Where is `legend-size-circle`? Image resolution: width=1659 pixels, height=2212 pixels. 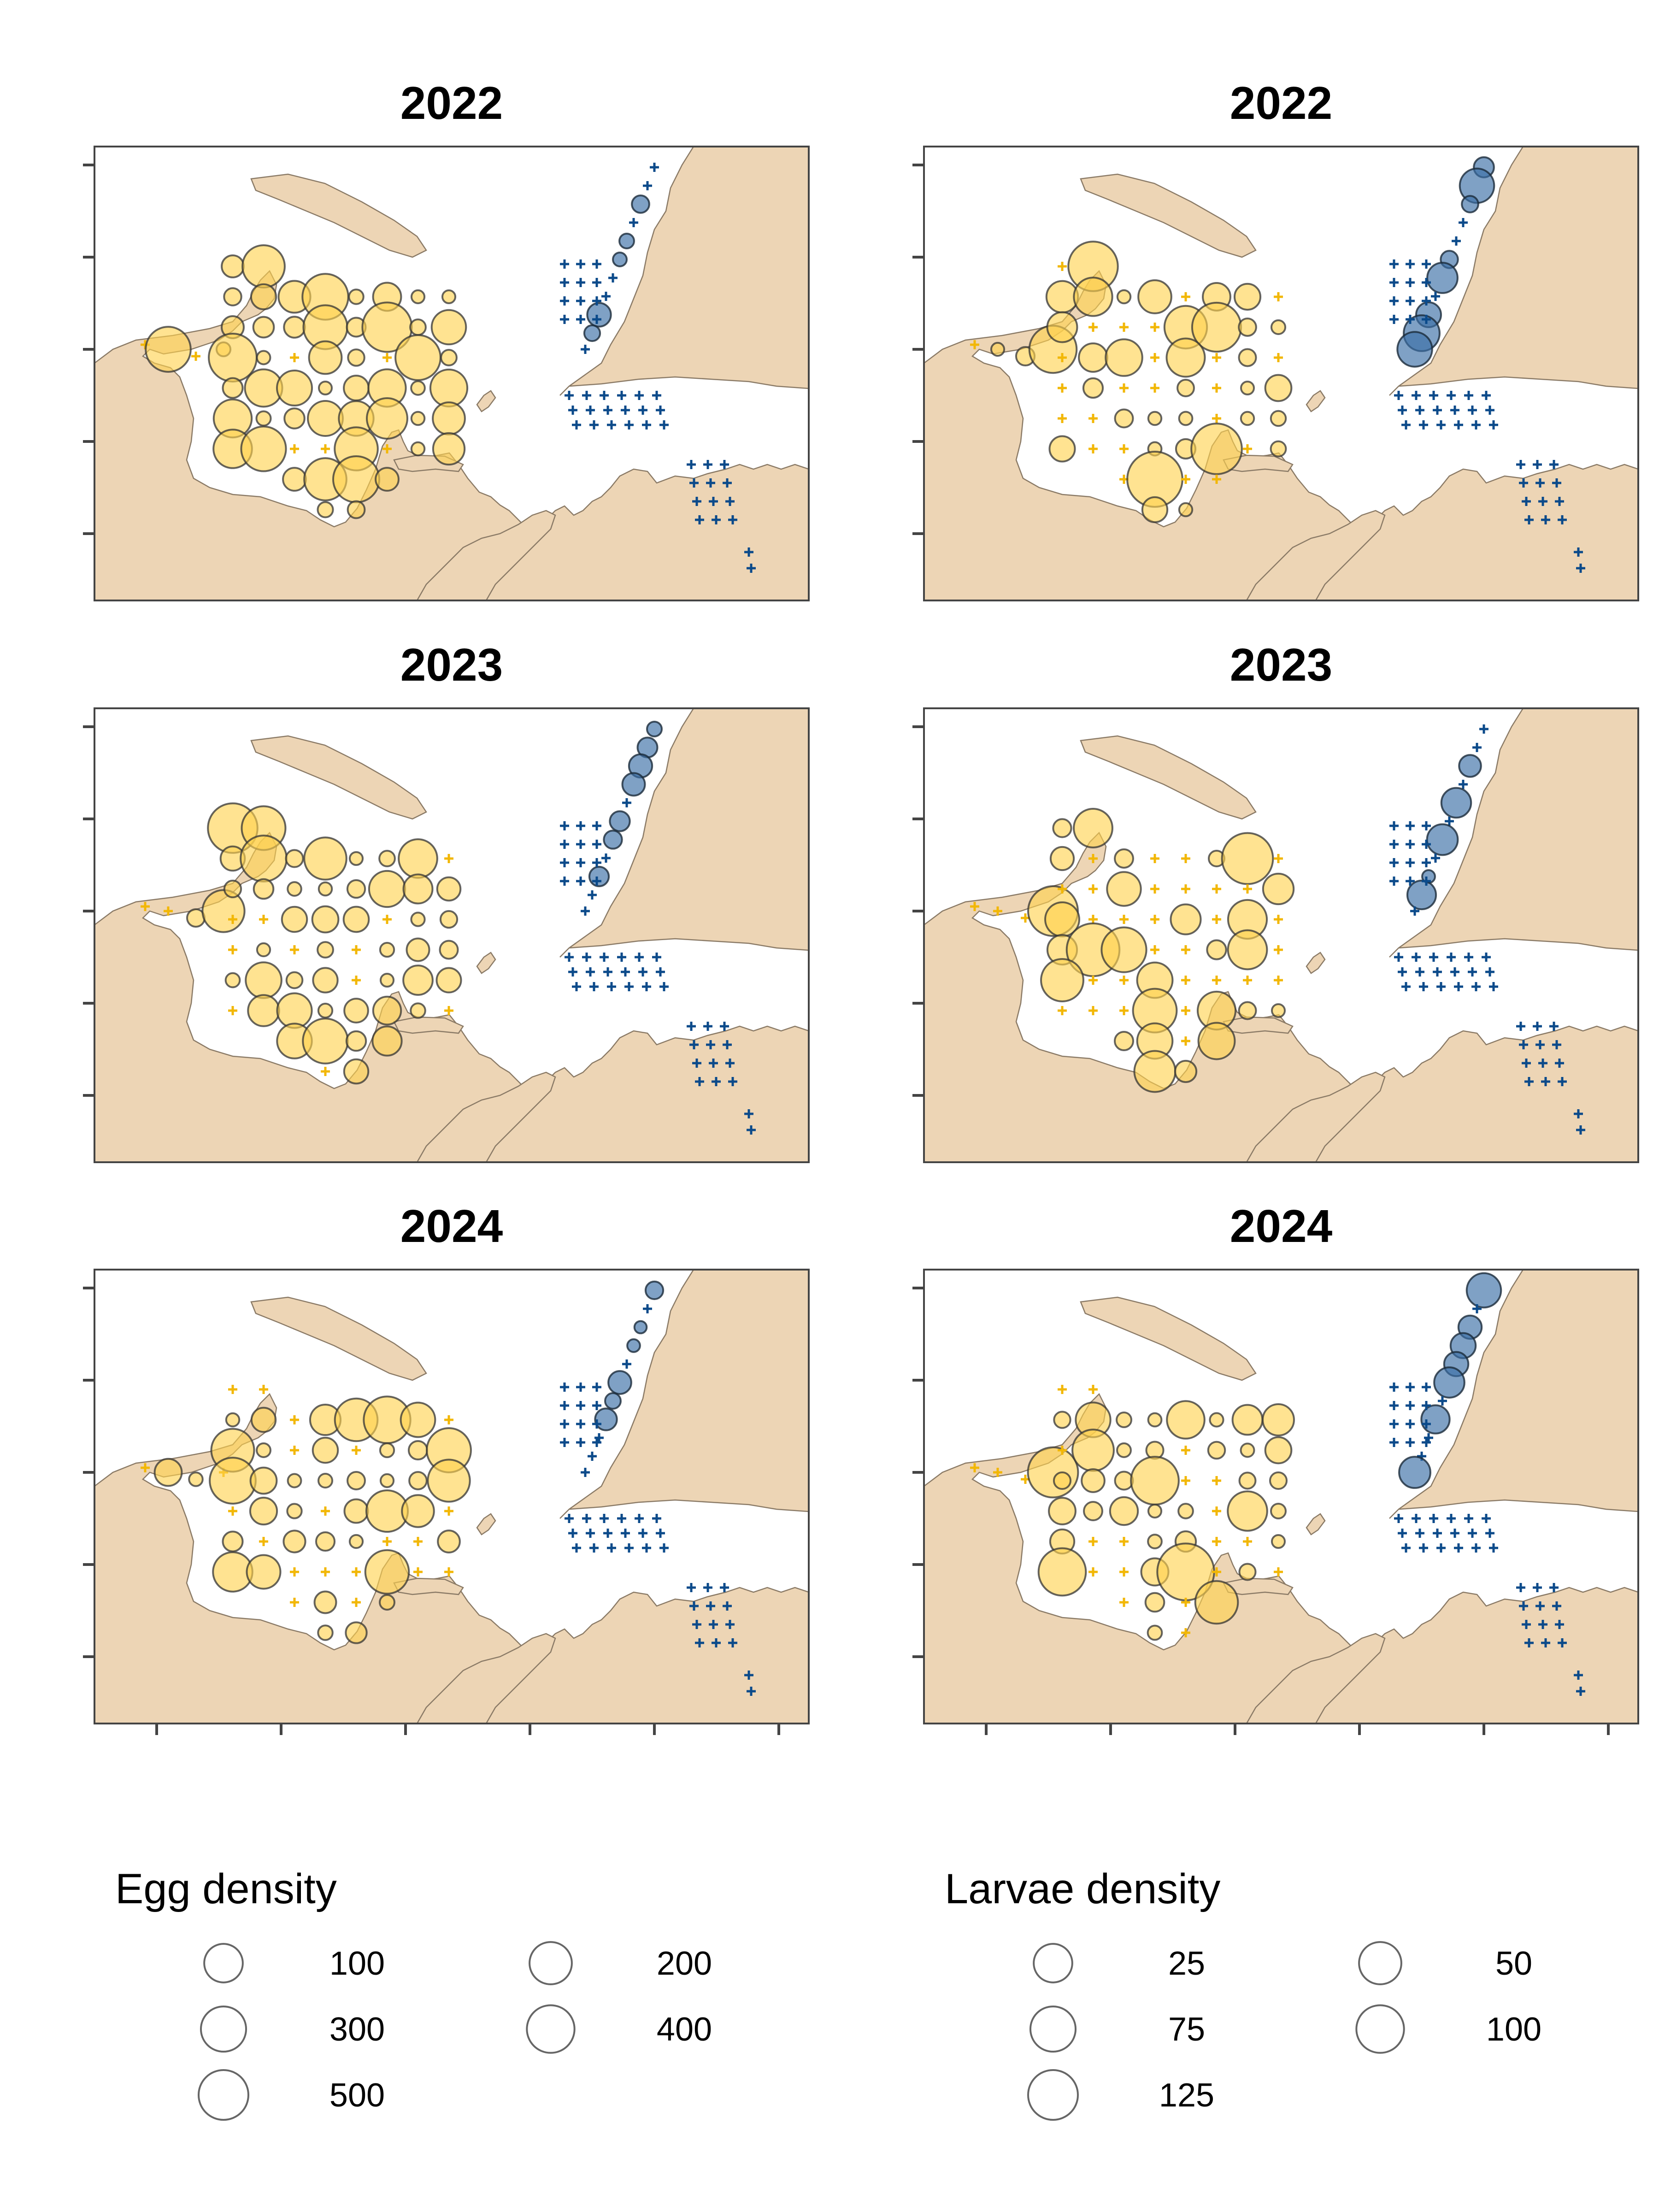
legend-size-circle is located at coordinates (223, 2029).